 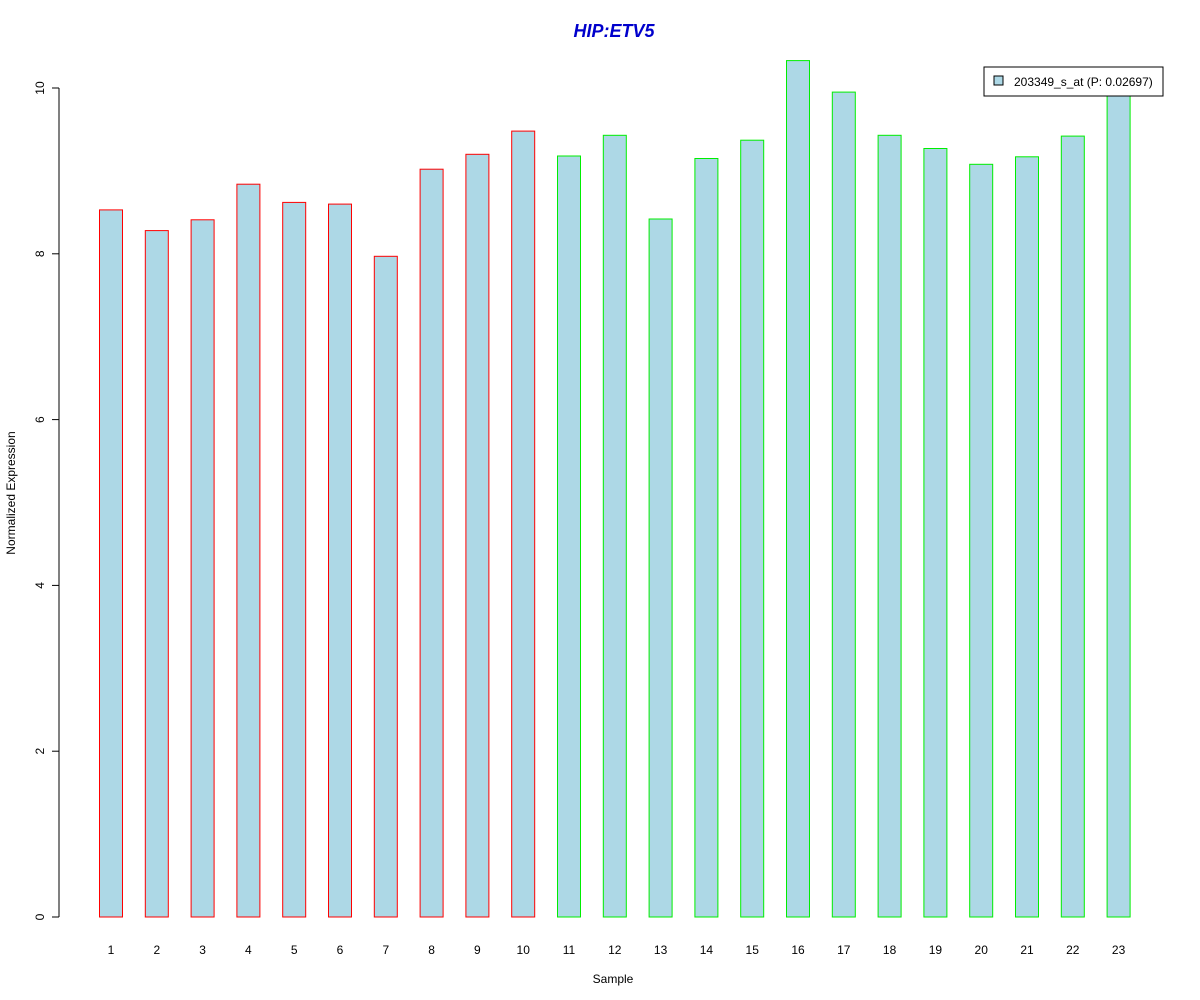 What do you see at coordinates (844, 950) in the screenshot?
I see `x-tick-label: 17` at bounding box center [844, 950].